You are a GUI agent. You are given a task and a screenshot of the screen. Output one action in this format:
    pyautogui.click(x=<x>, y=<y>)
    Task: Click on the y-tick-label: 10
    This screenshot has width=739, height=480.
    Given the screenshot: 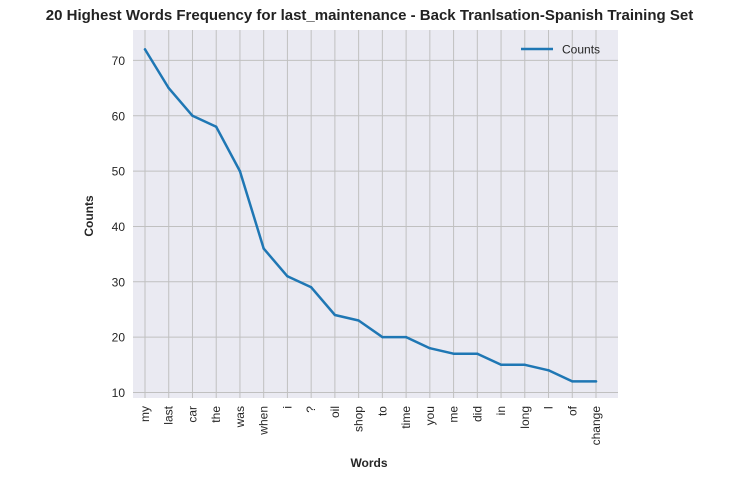 What is the action you would take?
    pyautogui.click(x=119, y=393)
    